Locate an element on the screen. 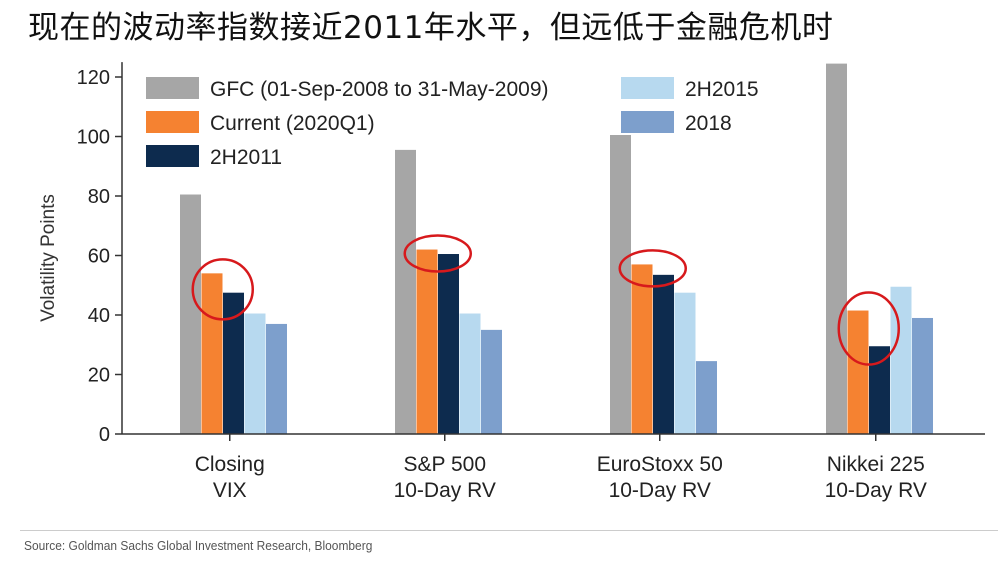  y-tick-label: 60 is located at coordinates (99, 257).